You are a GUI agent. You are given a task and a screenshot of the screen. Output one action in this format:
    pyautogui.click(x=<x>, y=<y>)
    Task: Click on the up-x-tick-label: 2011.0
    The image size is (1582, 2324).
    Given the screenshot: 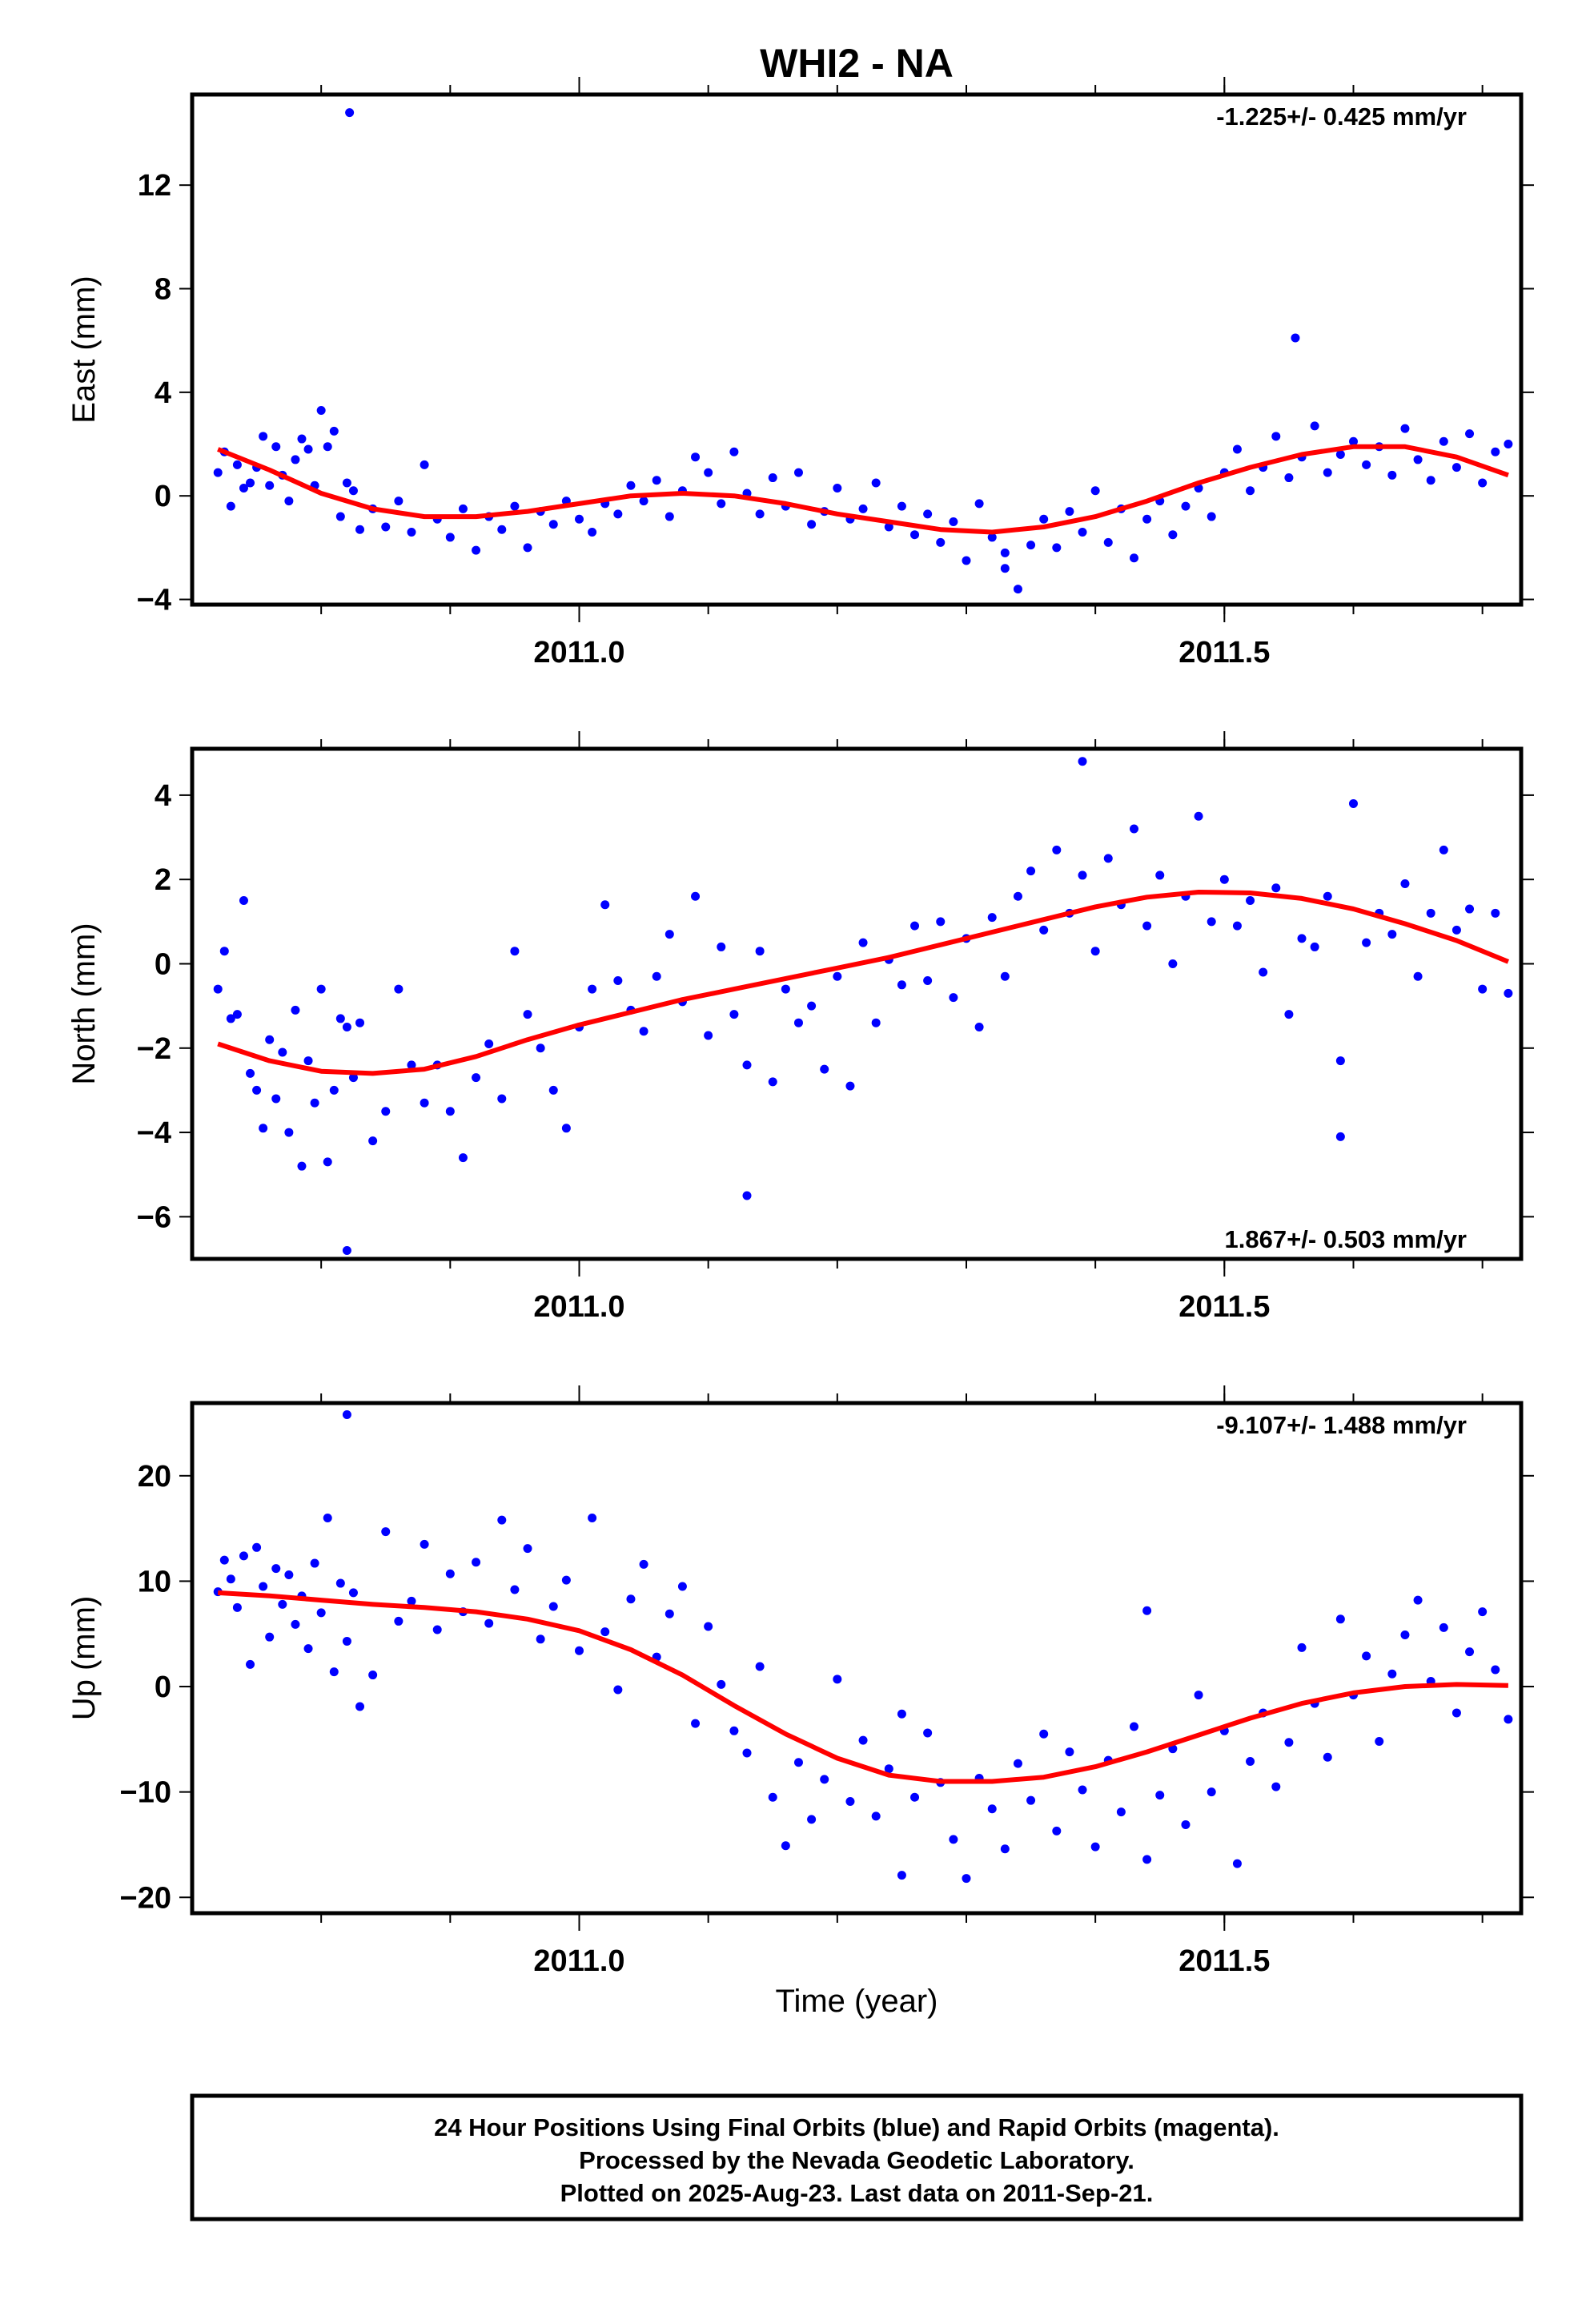 What is the action you would take?
    pyautogui.click(x=578, y=1961)
    